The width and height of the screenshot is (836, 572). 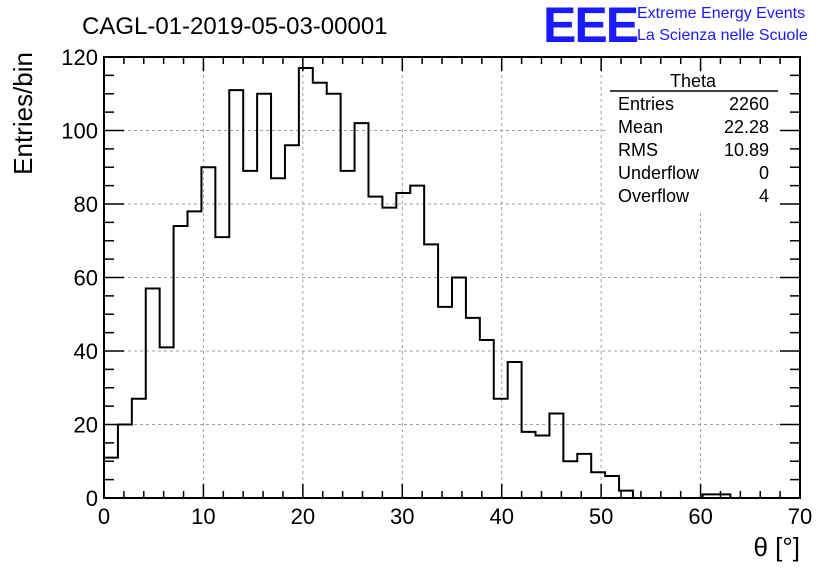 What do you see at coordinates (303, 516) in the screenshot?
I see `x-tick-label: 20` at bounding box center [303, 516].